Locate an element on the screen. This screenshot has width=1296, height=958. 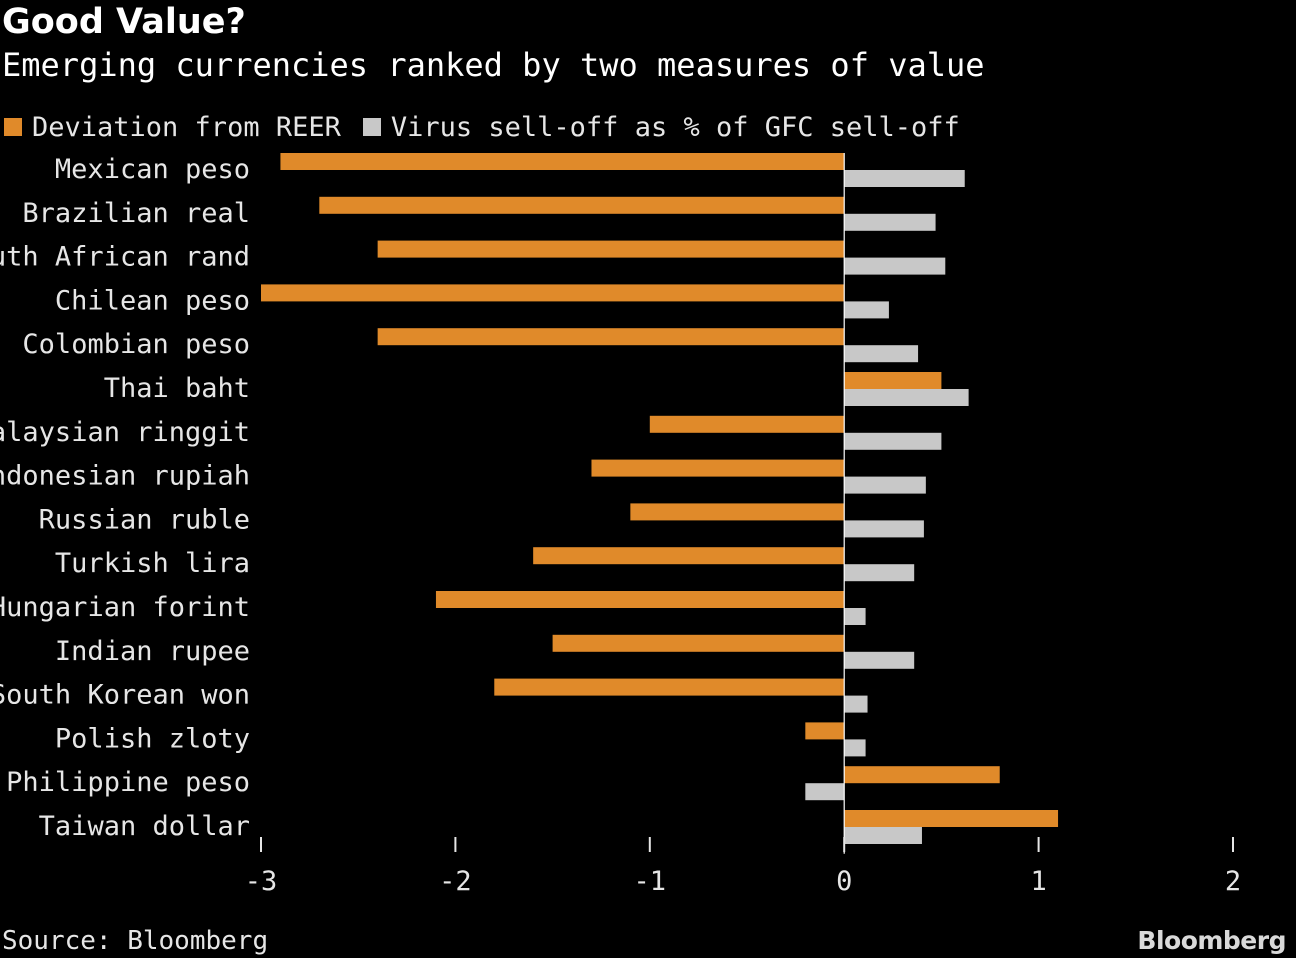
bar-reer-mexican-peso is located at coordinates (562, 161).